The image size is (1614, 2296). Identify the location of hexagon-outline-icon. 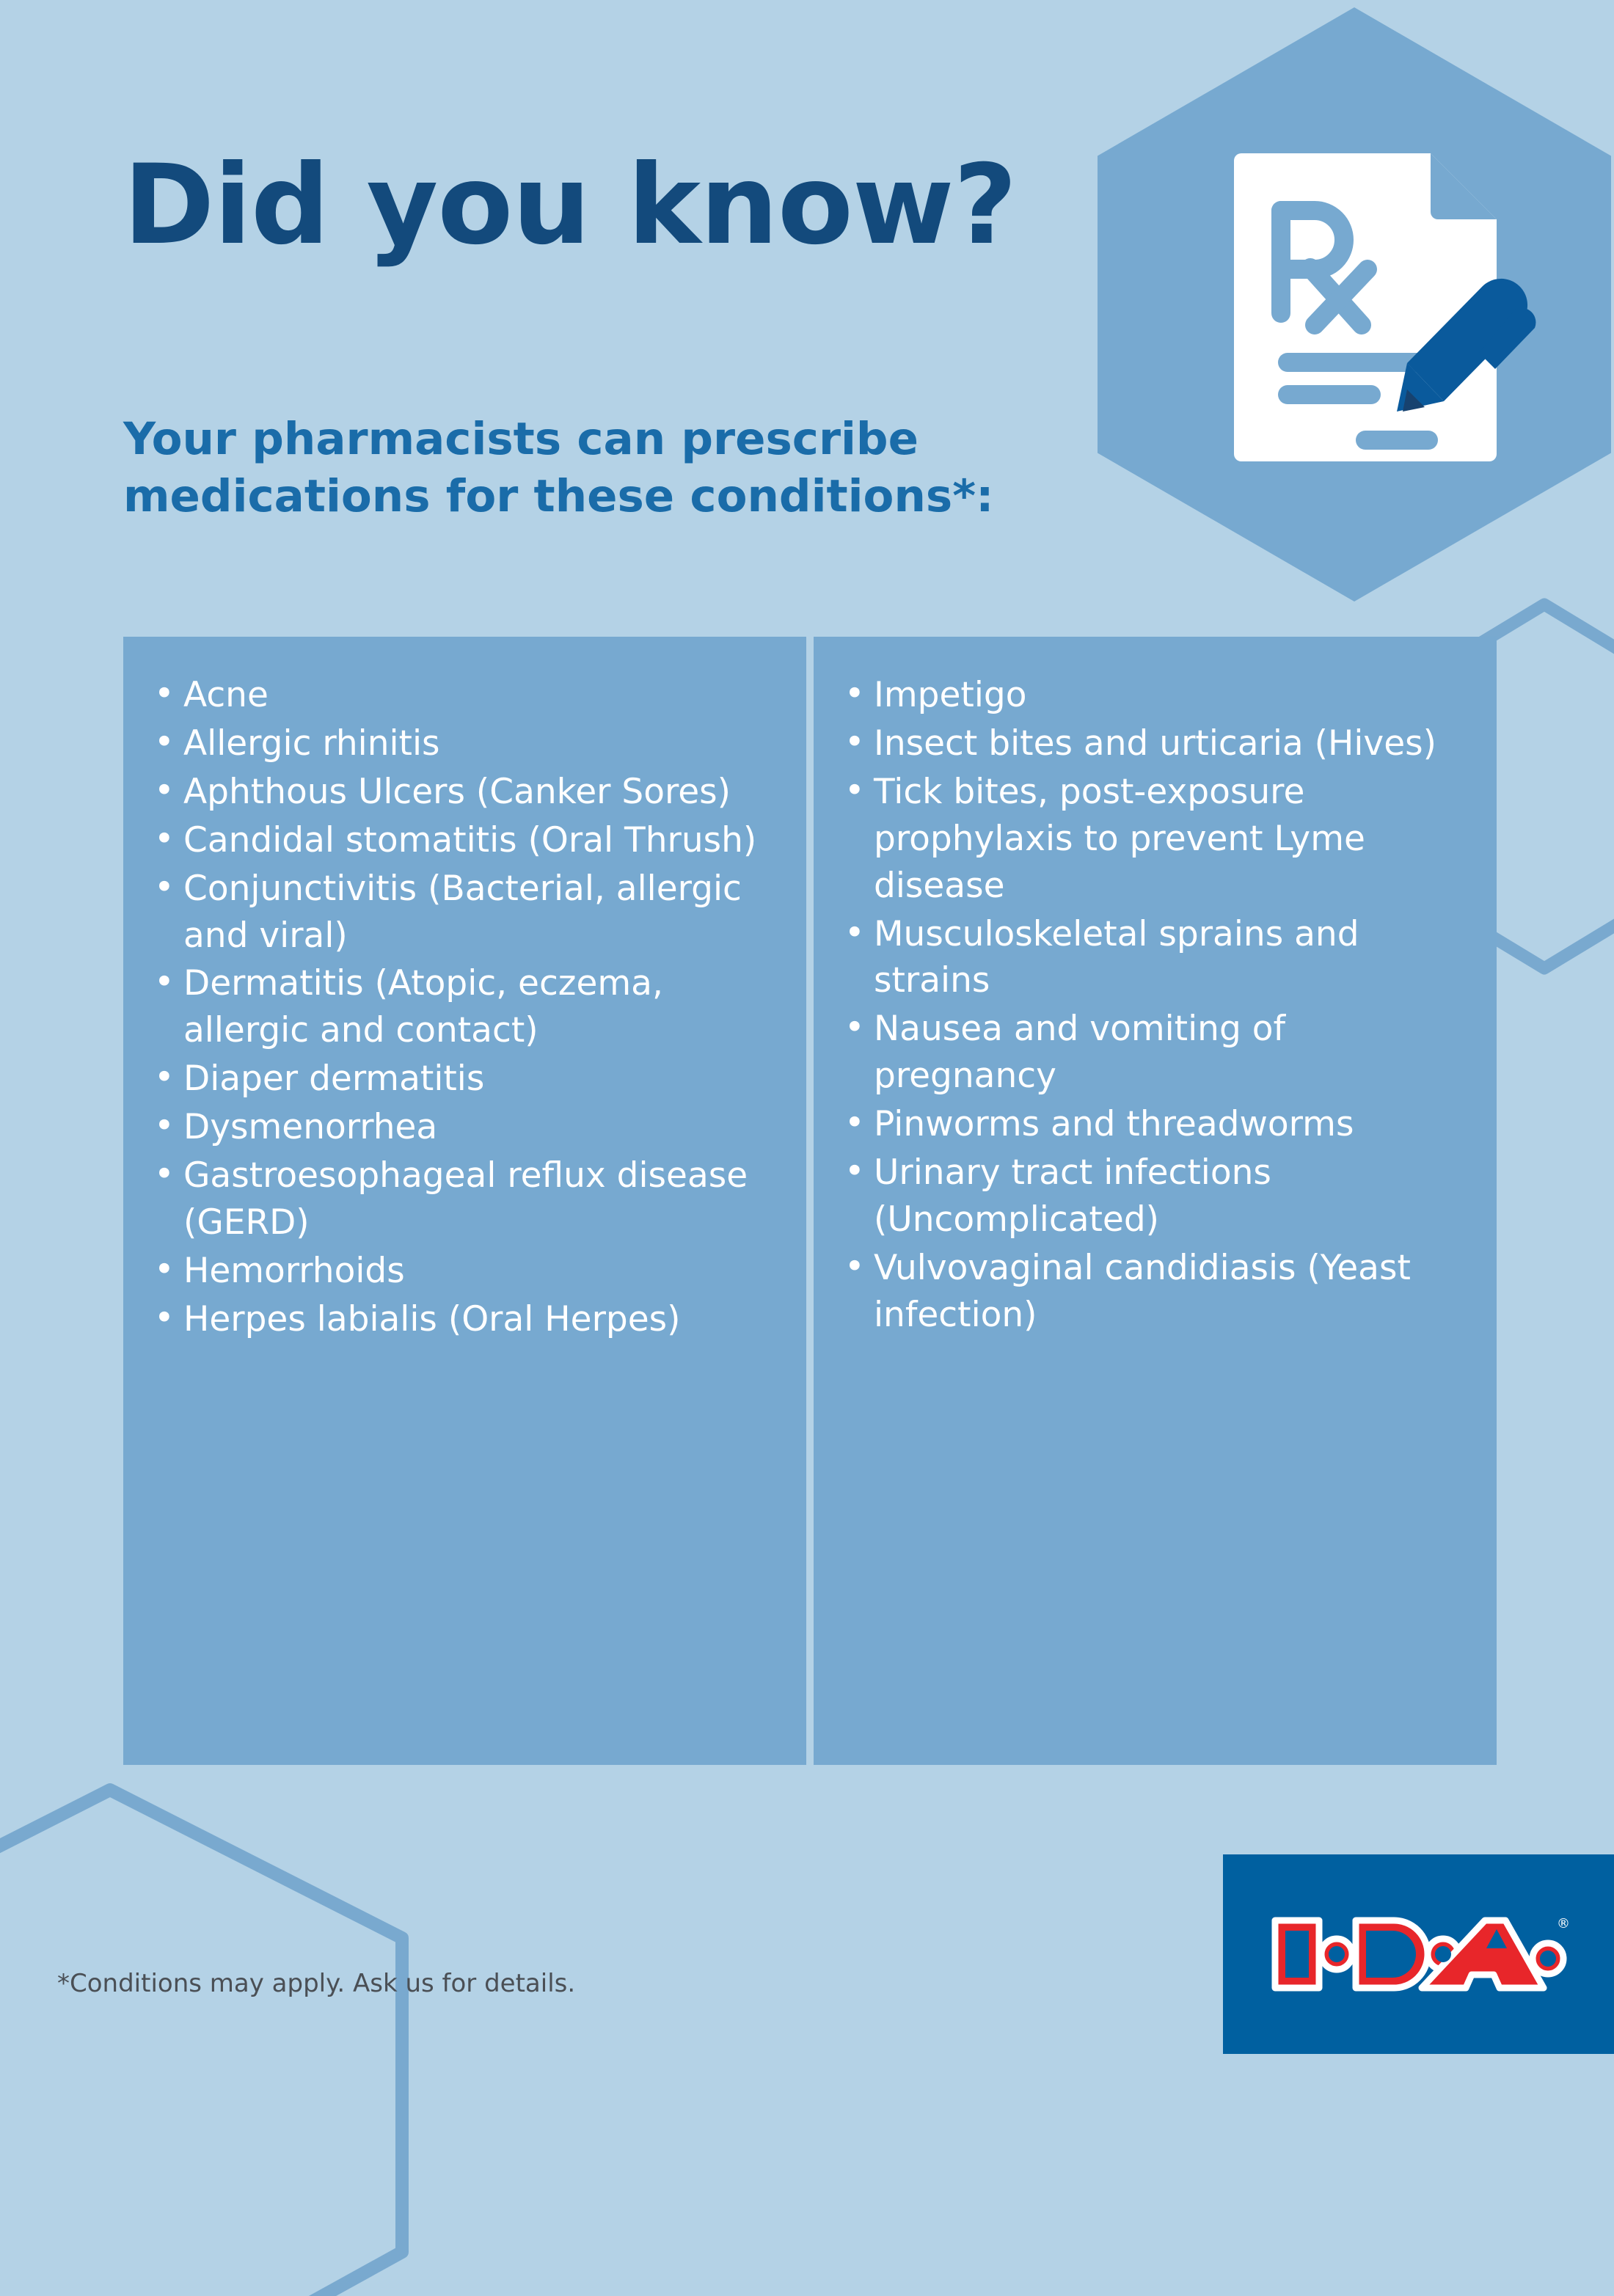
(204, 2039).